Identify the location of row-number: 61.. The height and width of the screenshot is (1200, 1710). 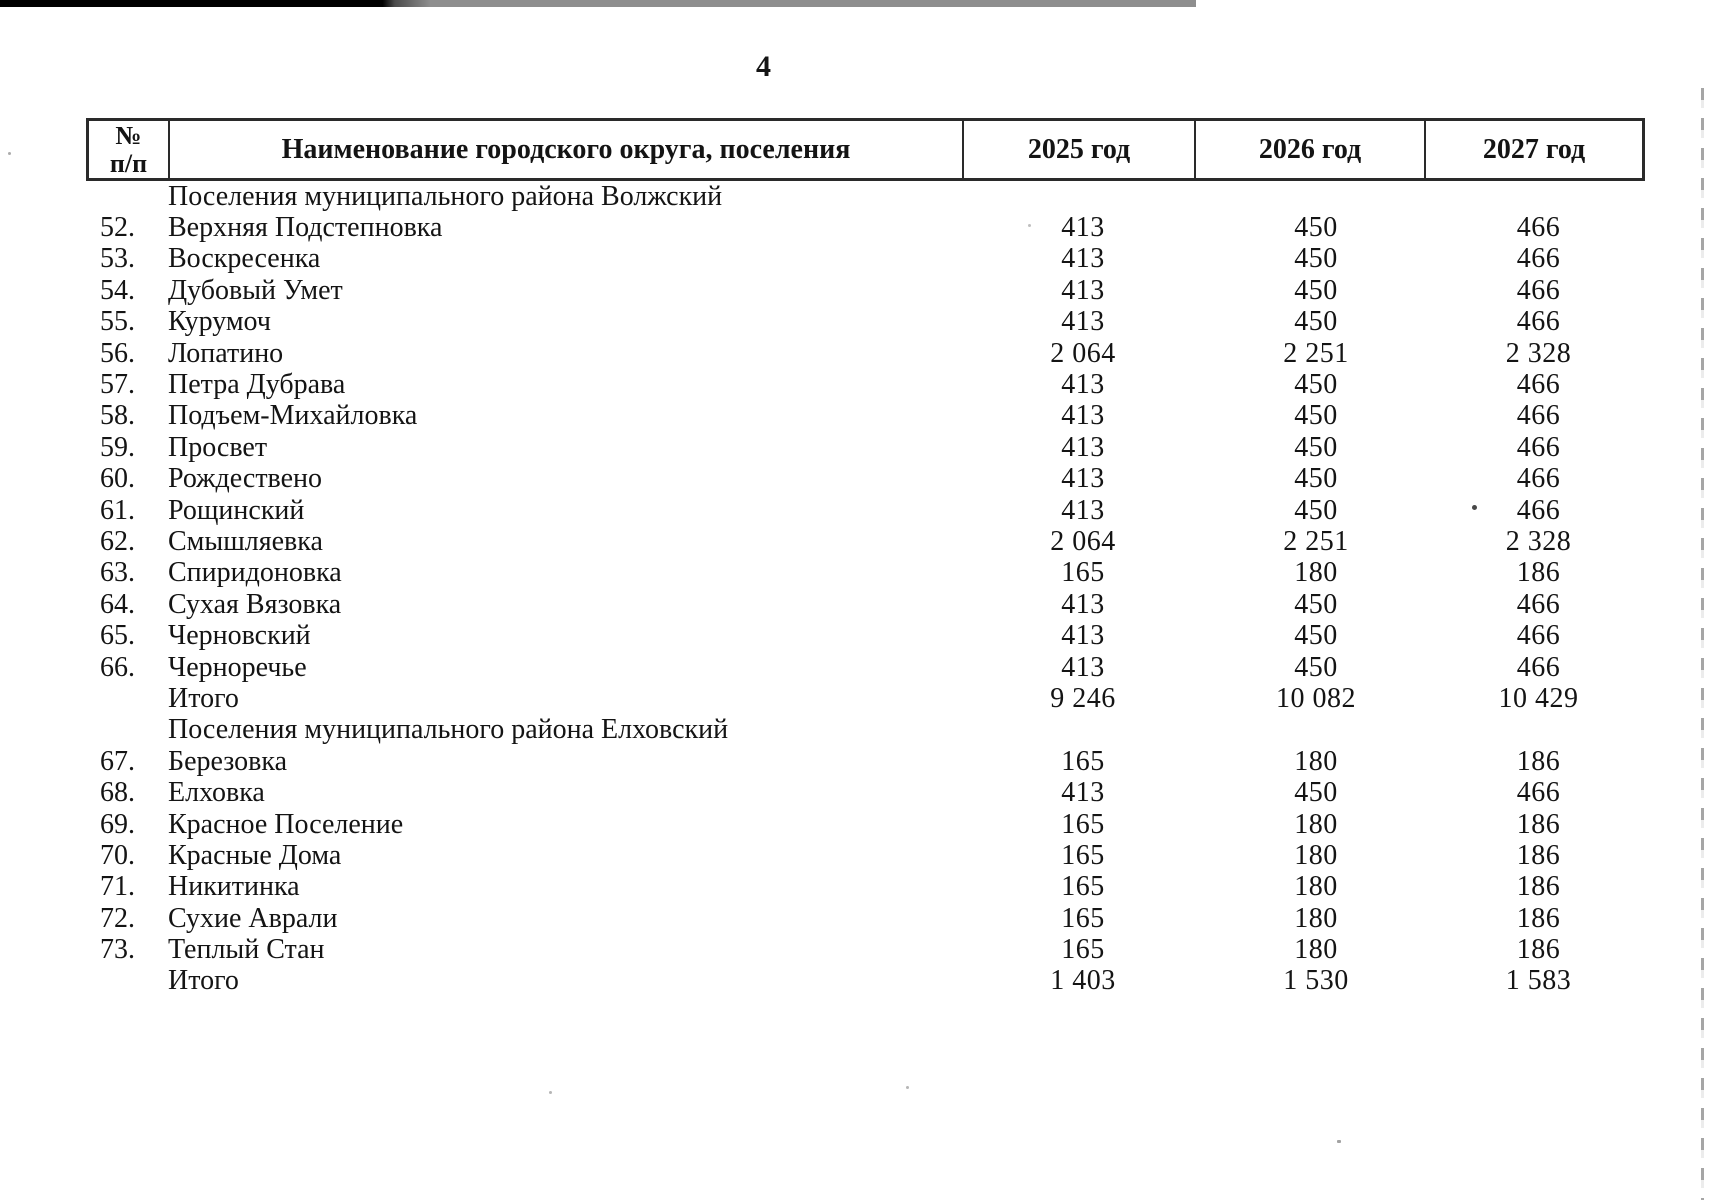
(117, 510).